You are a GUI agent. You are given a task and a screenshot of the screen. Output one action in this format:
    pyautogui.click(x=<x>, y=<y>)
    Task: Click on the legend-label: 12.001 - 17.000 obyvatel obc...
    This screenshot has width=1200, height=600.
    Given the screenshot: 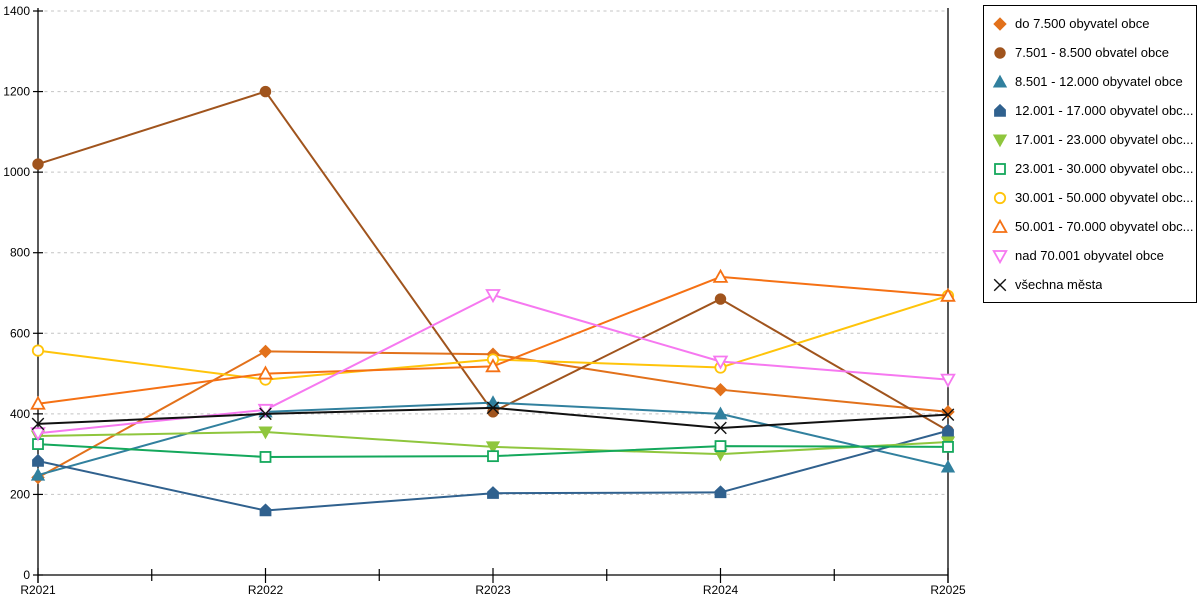 What is the action you would take?
    pyautogui.click(x=1104, y=110)
    